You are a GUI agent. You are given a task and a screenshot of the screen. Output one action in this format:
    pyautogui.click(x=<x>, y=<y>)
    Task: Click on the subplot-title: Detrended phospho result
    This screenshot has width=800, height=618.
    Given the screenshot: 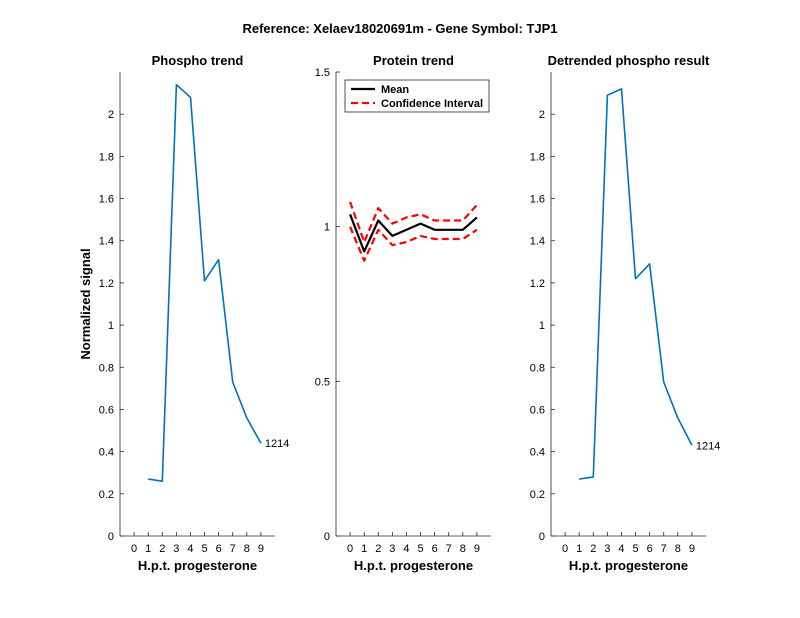 What is the action you would take?
    pyautogui.click(x=629, y=60)
    